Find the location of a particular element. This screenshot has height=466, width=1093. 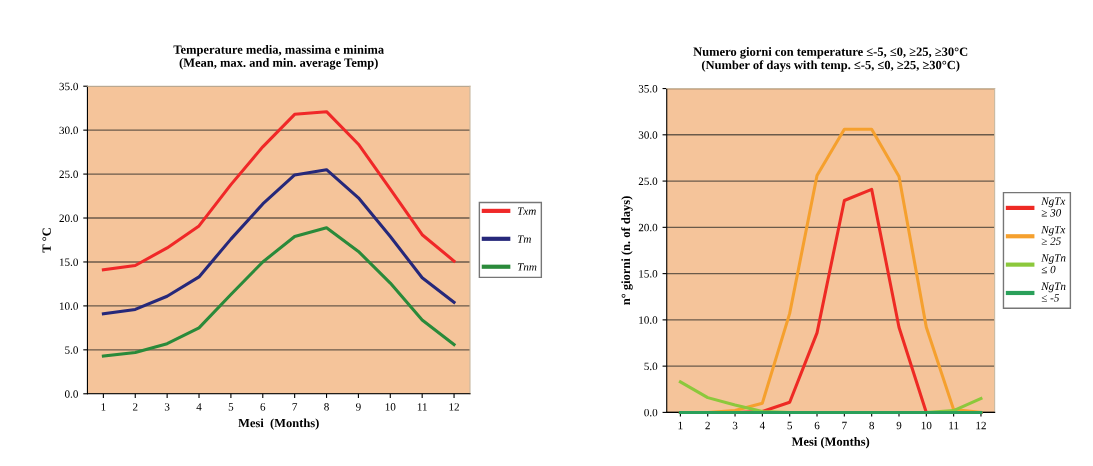

legend-label: NgTn ≤ 0 is located at coordinates (1053, 264).